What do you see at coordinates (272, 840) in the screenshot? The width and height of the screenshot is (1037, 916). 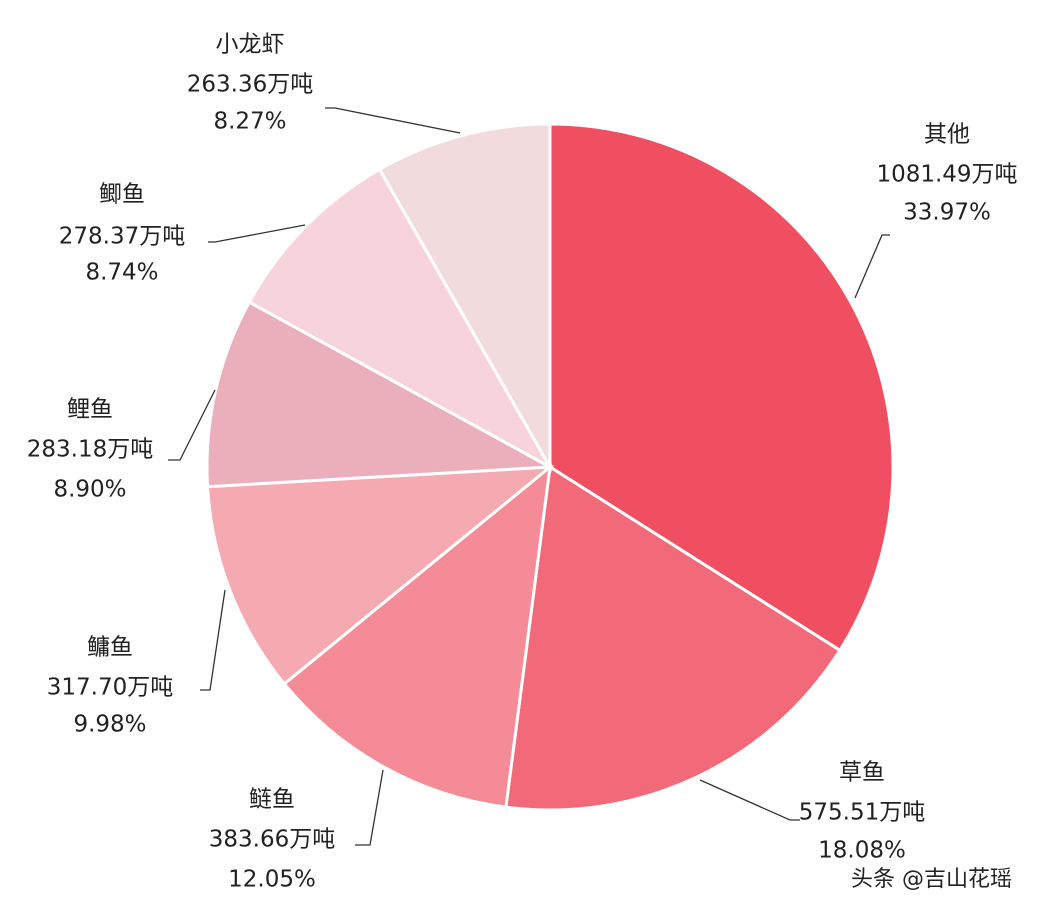 I see `value-label: 383.66万吨` at bounding box center [272, 840].